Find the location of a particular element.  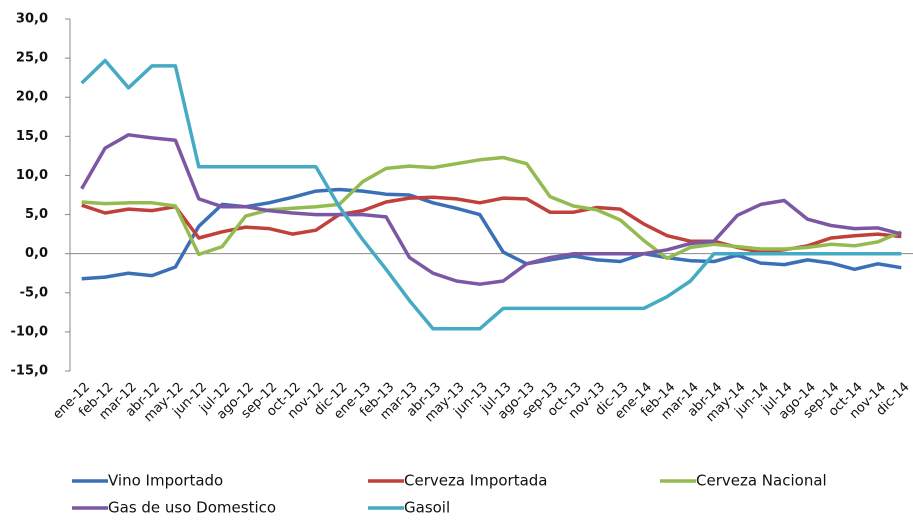

legend-label: Vino Importado is located at coordinates (165, 481).